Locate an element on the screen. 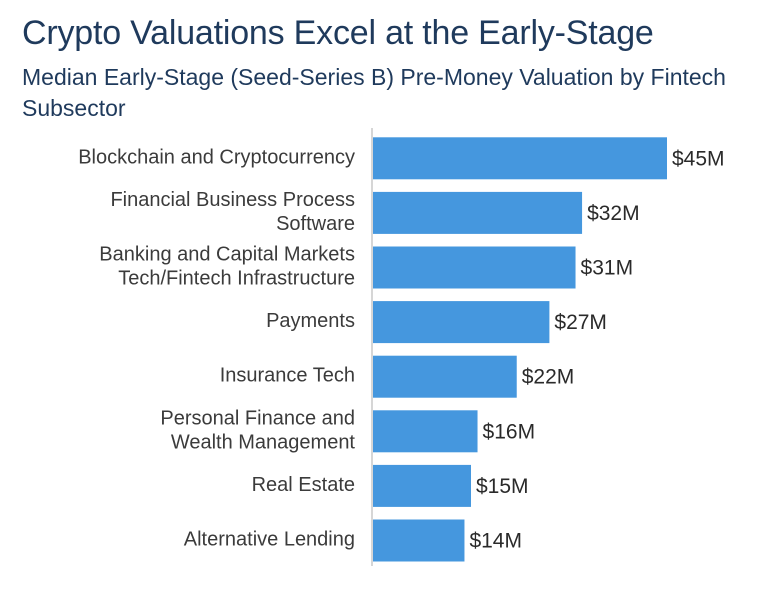 This screenshot has height=592, width=758. value-label-3: $31M is located at coordinates (607, 268).